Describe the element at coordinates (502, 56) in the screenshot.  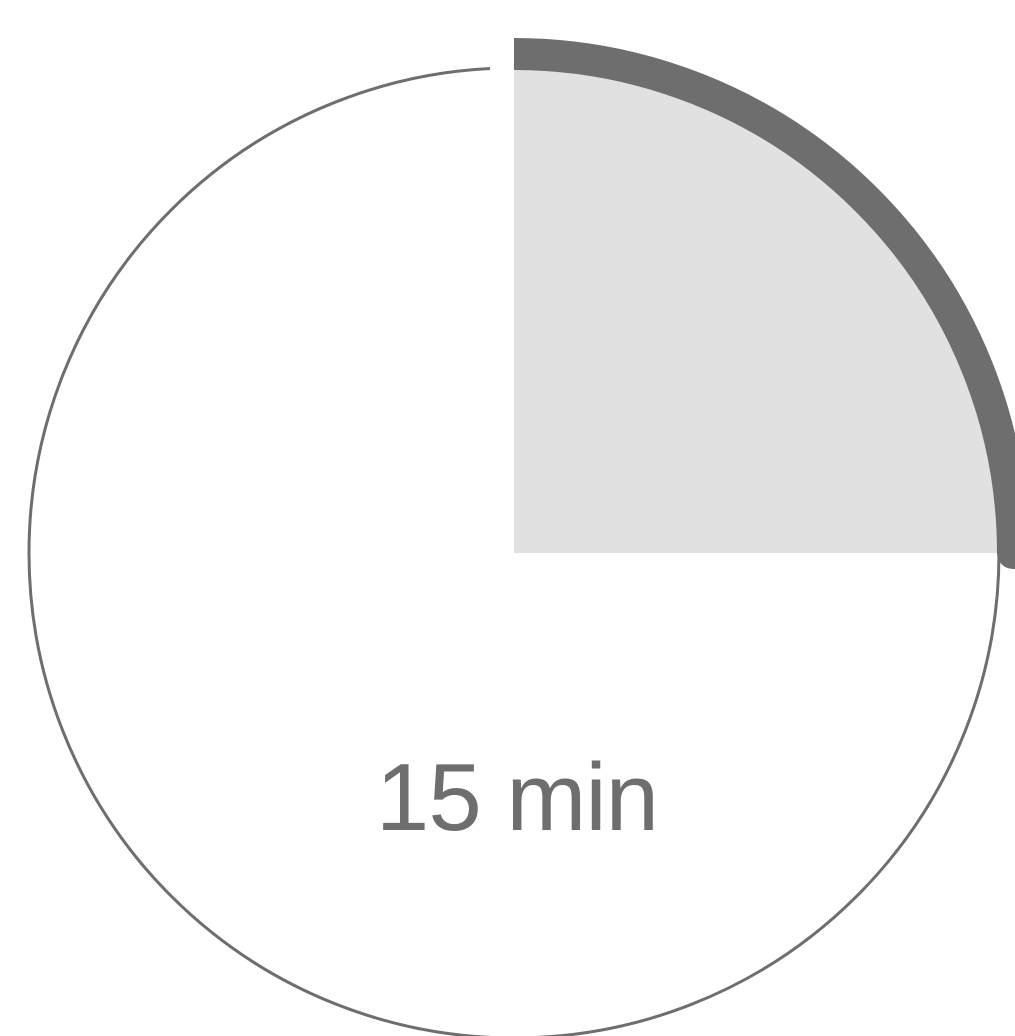
I see `arc-start-cap-mask` at that location.